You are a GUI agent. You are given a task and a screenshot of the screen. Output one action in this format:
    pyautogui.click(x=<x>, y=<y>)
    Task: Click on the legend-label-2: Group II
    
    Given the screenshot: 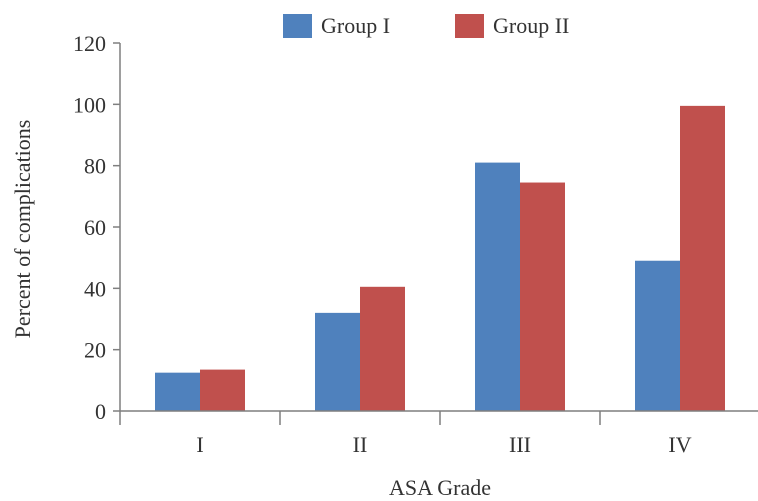 What is the action you would take?
    pyautogui.click(x=531, y=25)
    